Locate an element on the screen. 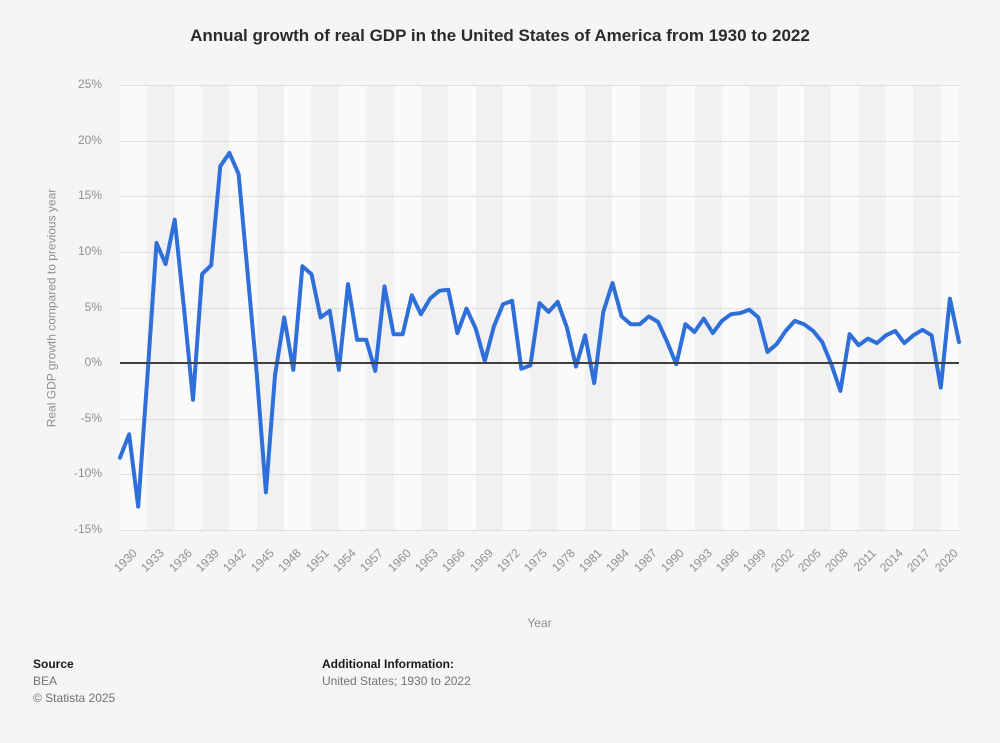  y-tick-label: 15% is located at coordinates (89, 195).